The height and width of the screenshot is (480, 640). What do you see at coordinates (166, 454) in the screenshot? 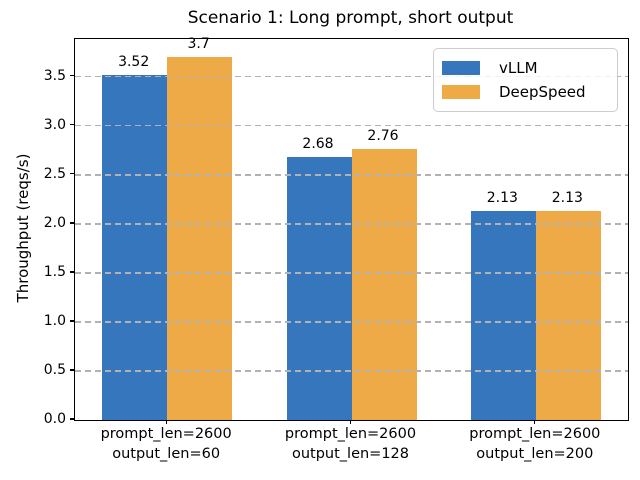
I see `x-tick-label-line: output_len=60` at bounding box center [166, 454].